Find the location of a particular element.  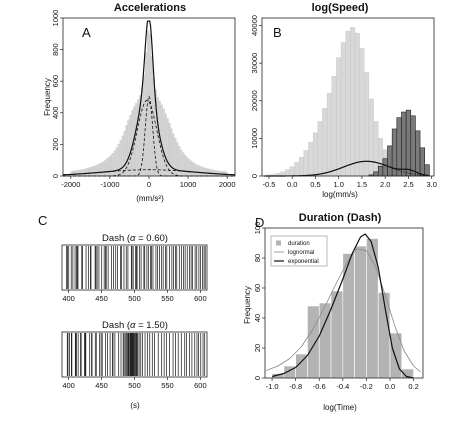

panel-c-letter: C is located at coordinates (42, 220).